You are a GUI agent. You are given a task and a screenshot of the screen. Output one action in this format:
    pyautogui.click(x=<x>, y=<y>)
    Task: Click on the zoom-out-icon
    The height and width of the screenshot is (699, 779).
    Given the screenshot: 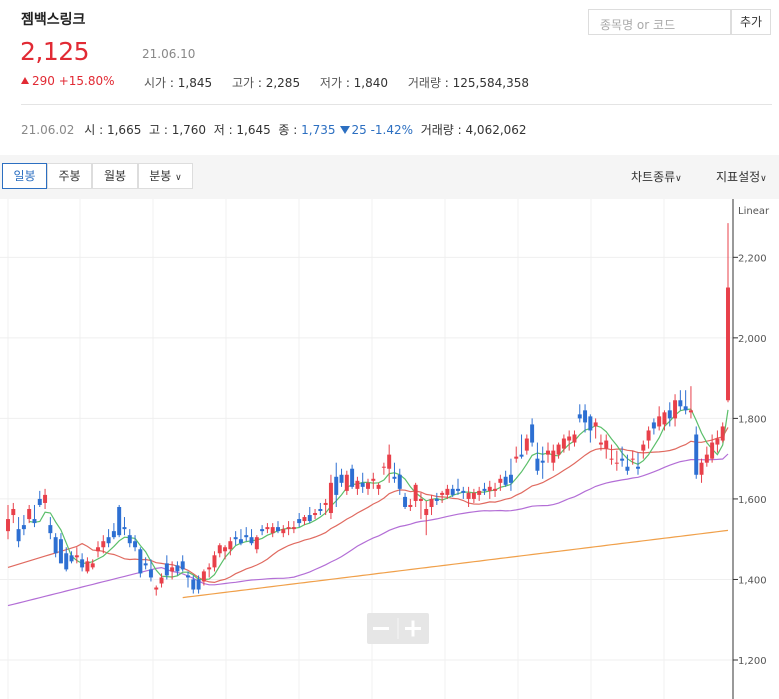 What is the action you would take?
    pyautogui.click(x=381, y=628)
    